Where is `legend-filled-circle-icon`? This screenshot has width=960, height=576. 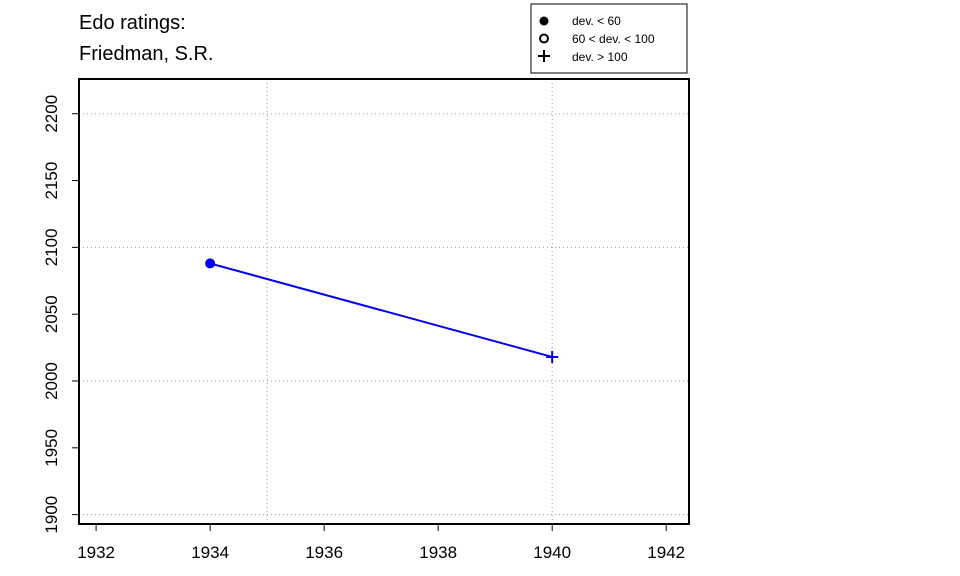
legend-filled-circle-icon is located at coordinates (544, 21).